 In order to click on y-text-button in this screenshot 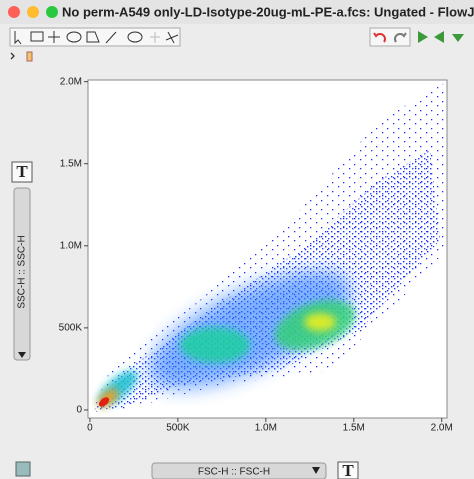, I will do `click(22, 172)`.